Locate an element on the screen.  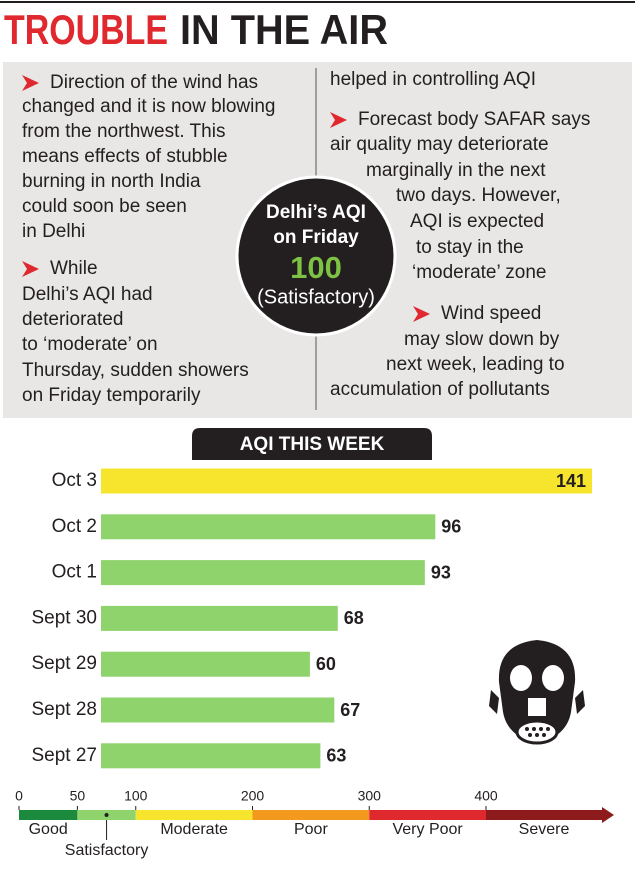
chart-title-tab is located at coordinates (312, 444).